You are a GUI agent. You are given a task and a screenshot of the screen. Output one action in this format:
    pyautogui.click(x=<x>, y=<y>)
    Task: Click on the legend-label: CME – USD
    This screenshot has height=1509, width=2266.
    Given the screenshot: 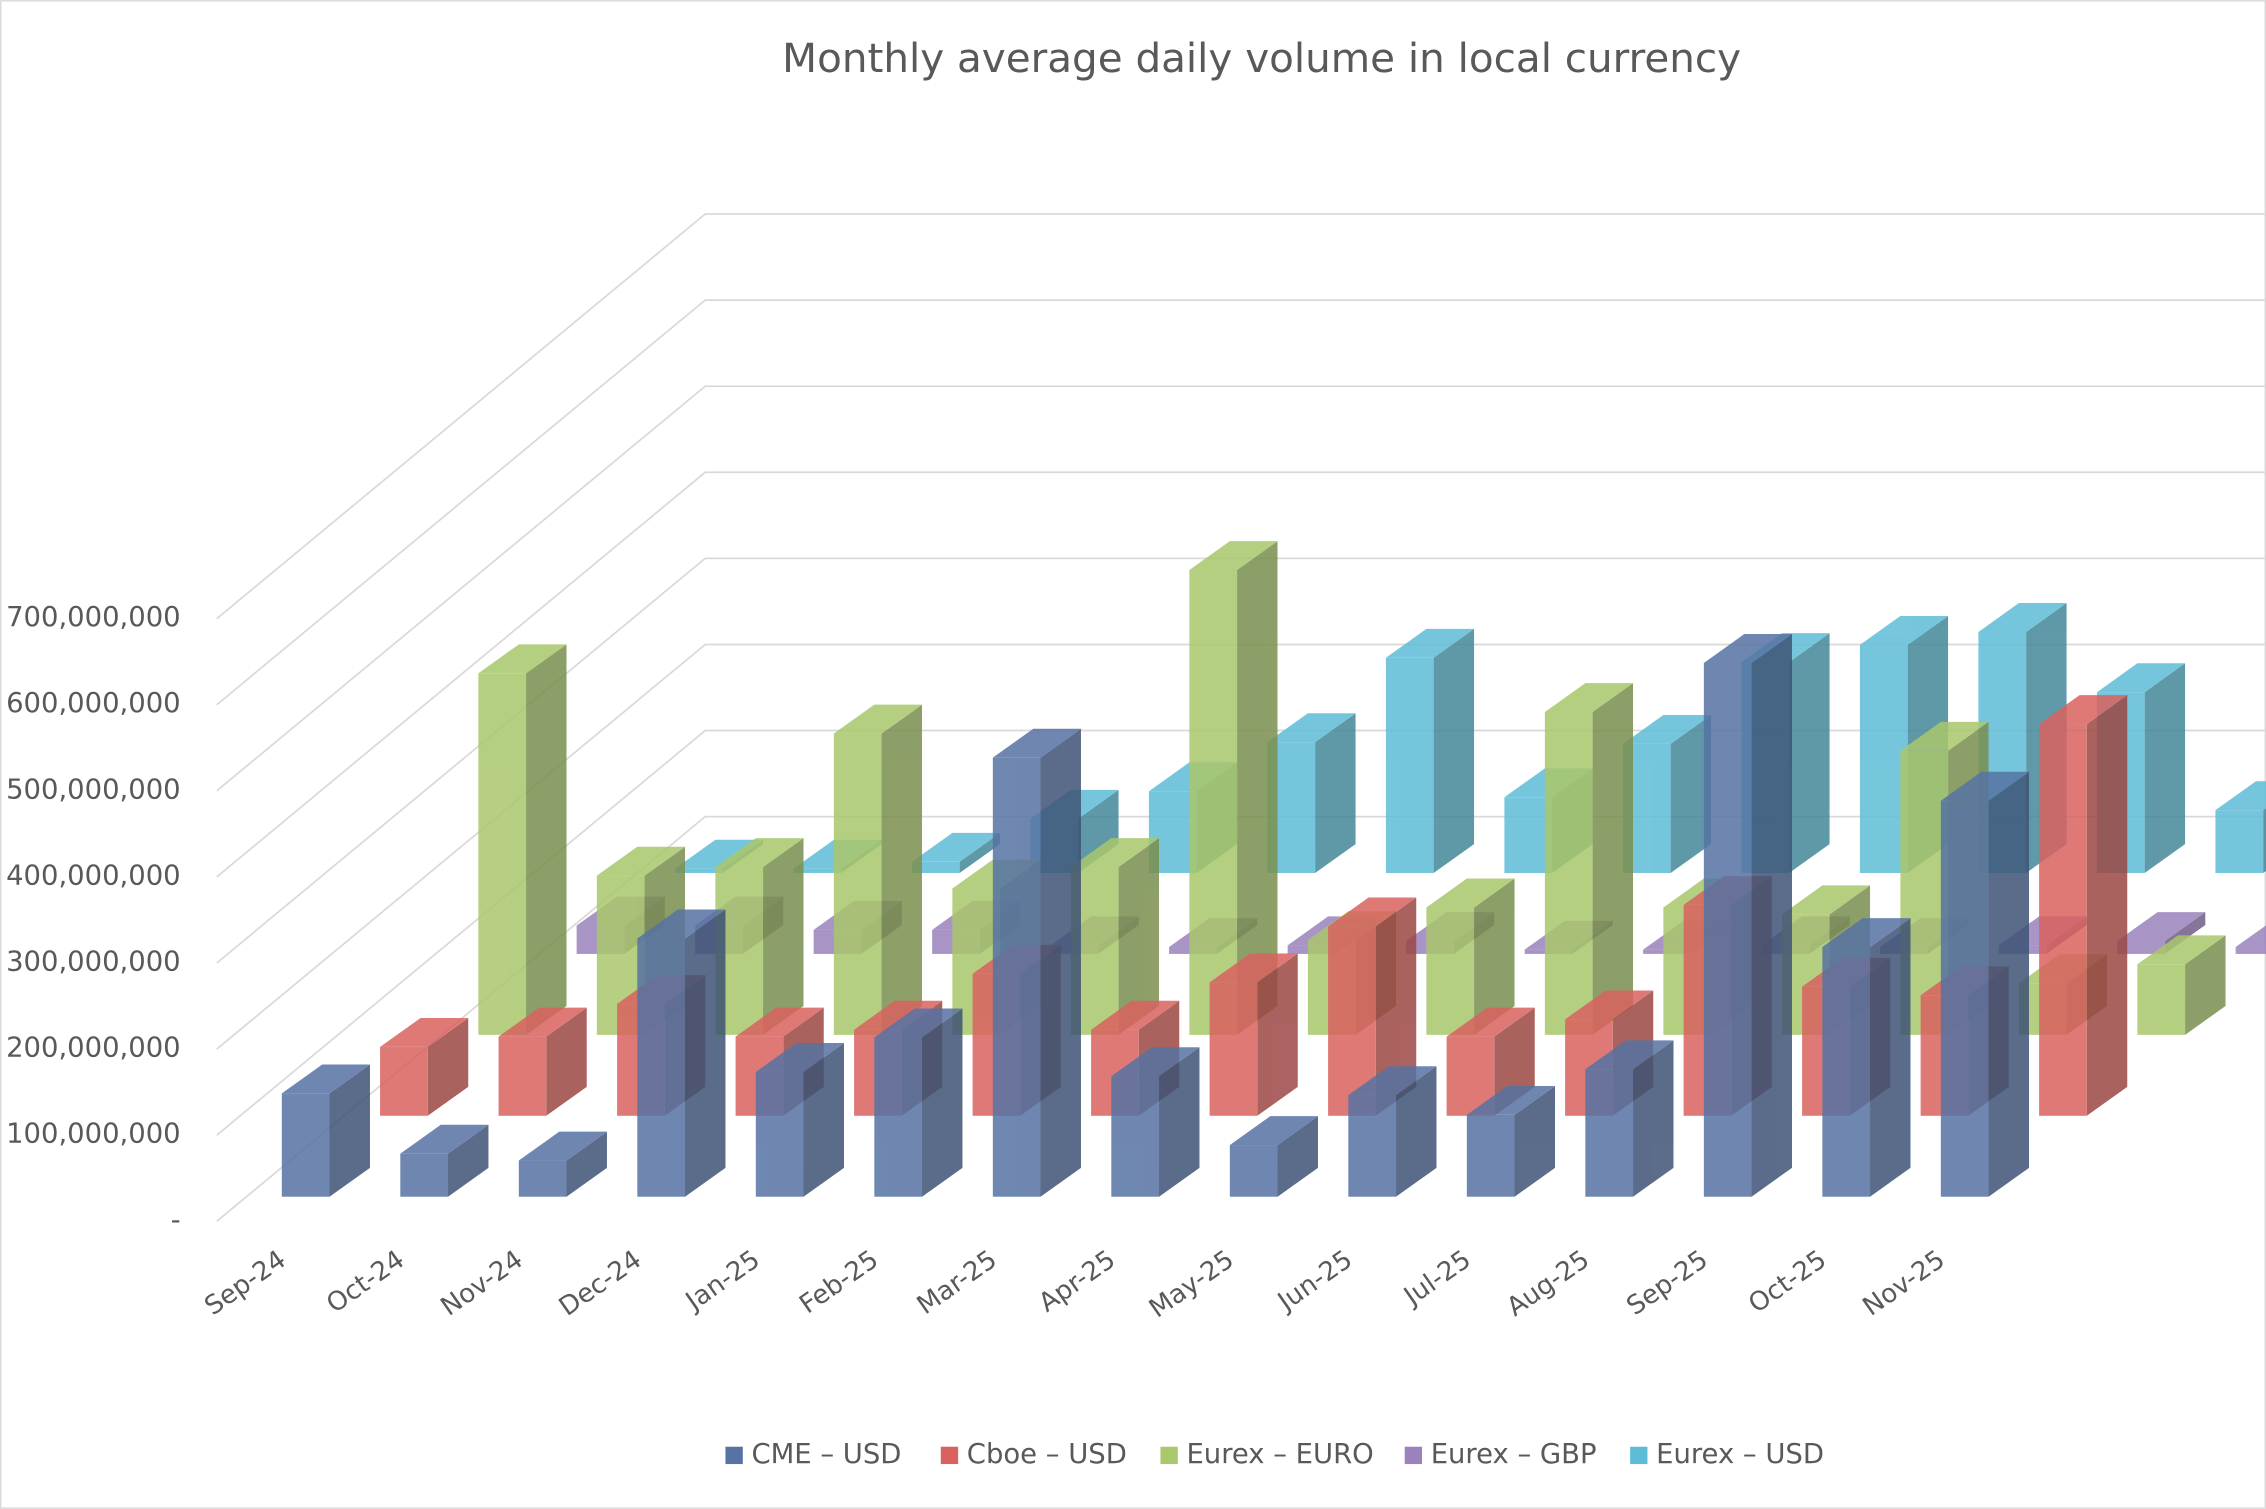 What is the action you would take?
    pyautogui.click(x=826, y=1454)
    